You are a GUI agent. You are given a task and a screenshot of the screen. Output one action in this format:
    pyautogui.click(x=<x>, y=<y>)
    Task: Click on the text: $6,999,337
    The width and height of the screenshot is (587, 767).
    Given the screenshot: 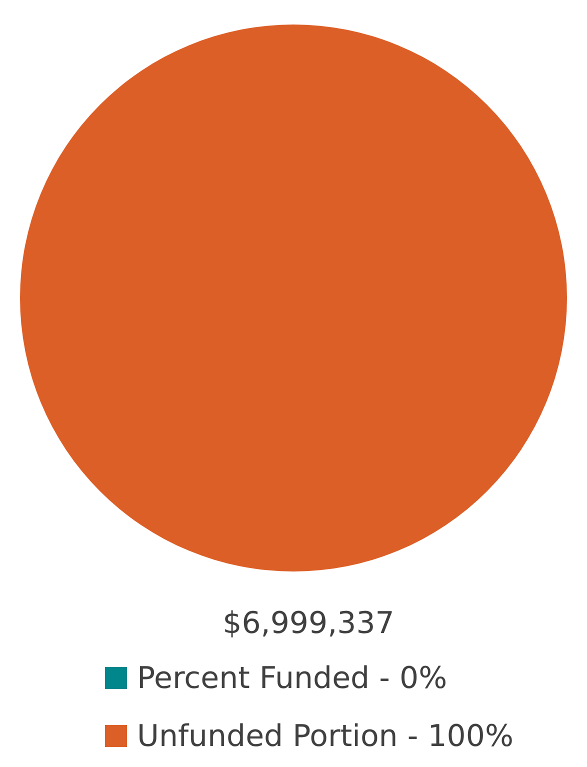 What is the action you would take?
    pyautogui.click(x=309, y=623)
    